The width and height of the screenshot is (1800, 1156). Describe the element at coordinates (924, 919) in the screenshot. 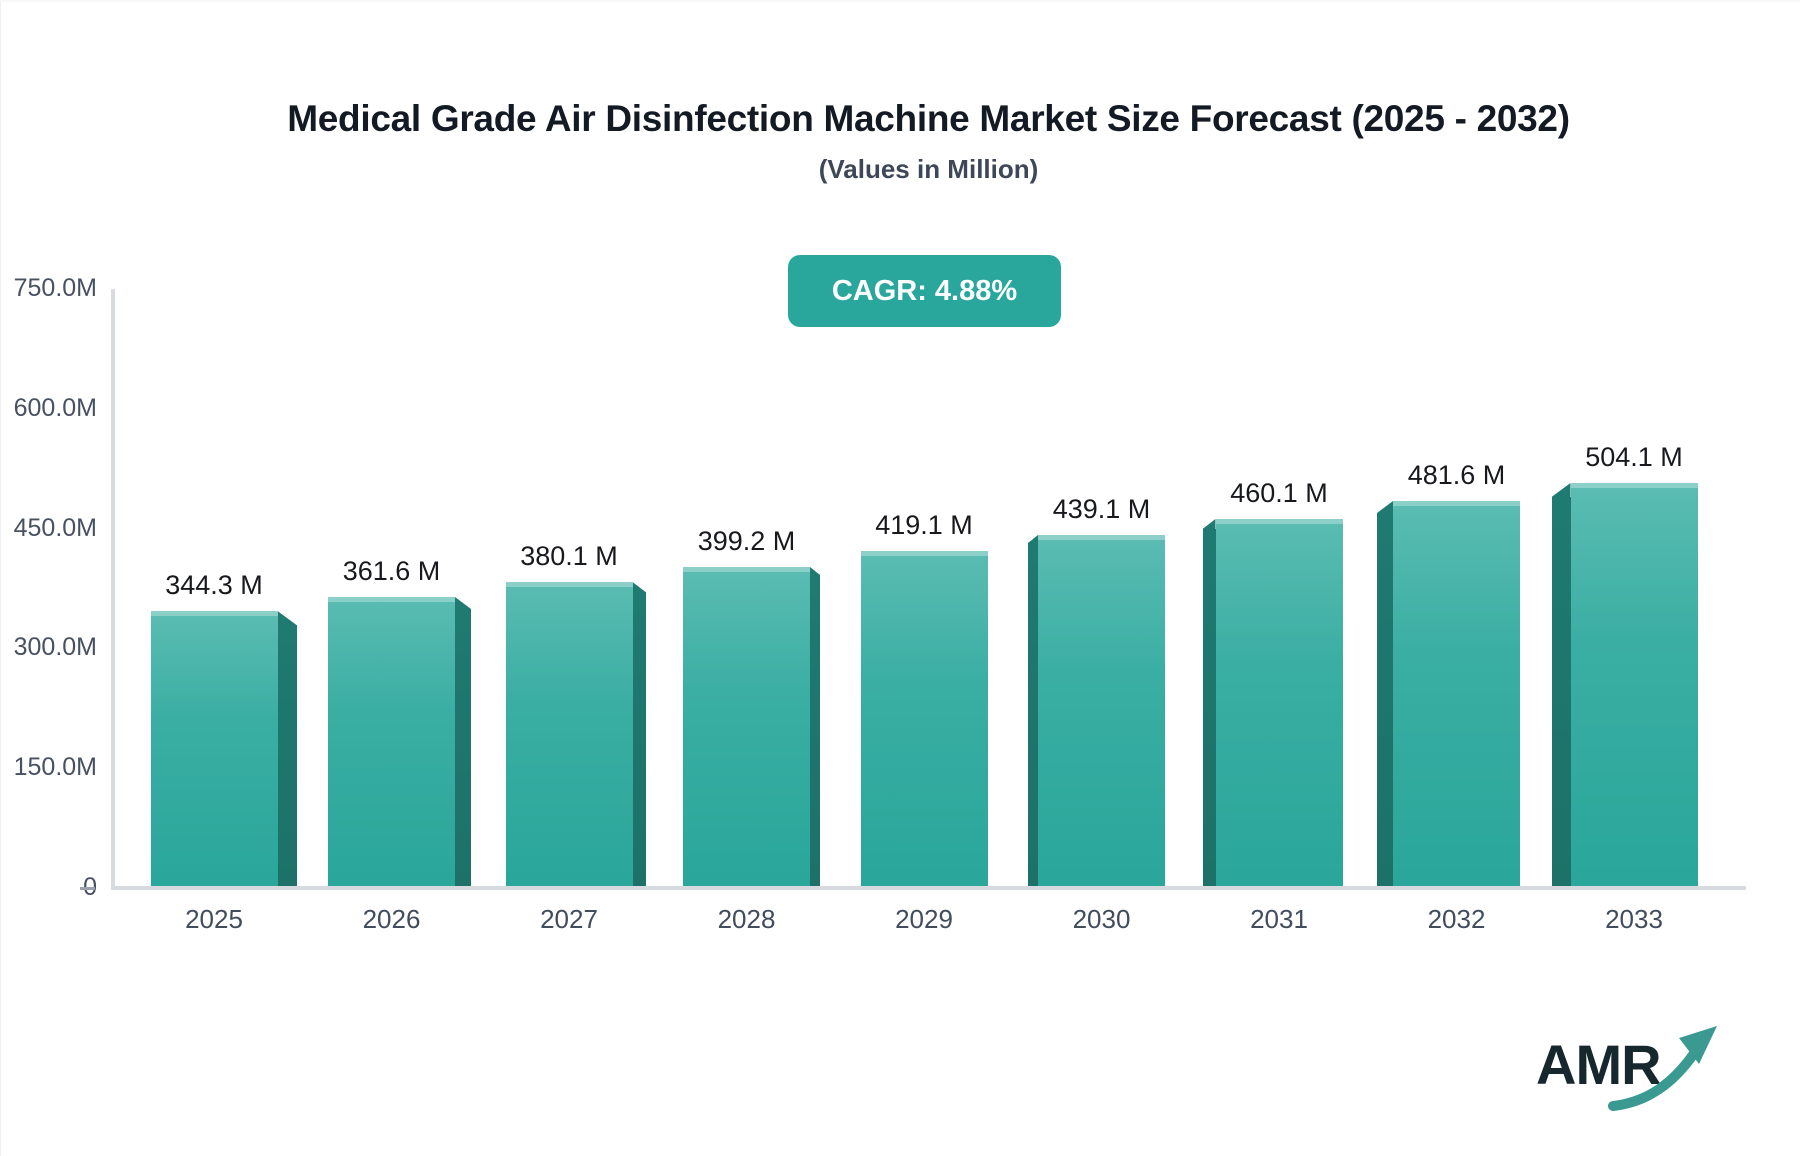

I see `x-axis-tick-label: 2029` at that location.